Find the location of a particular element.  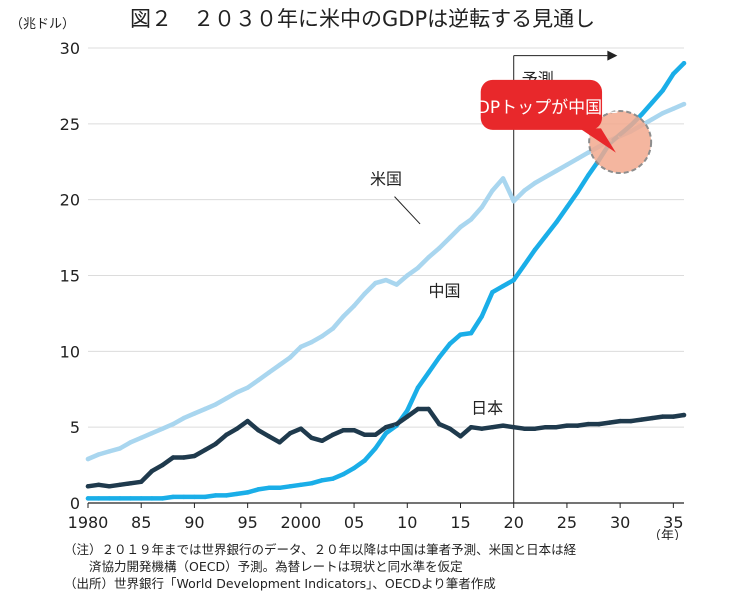

data-point-米国-1993 is located at coordinates (226, 398).